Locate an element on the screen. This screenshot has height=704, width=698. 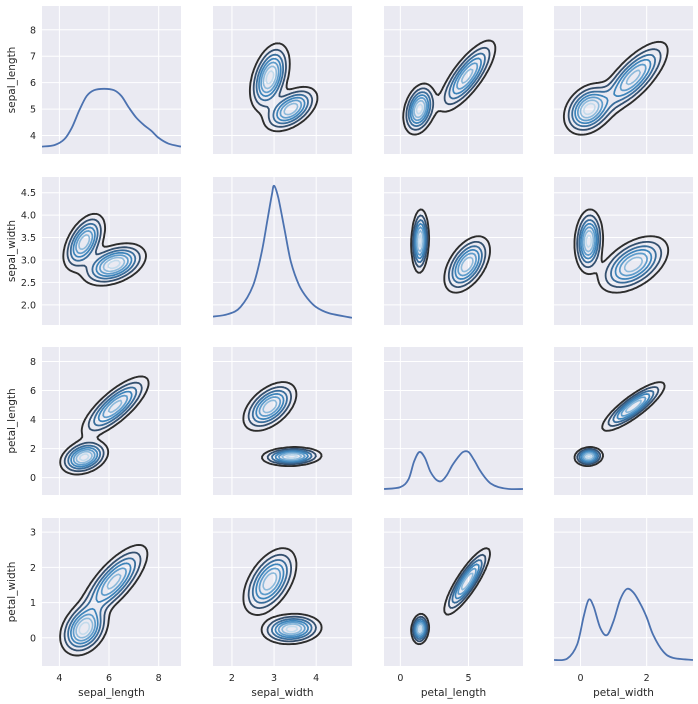
panel-sepal_length-vs-petal_length is located at coordinates (453, 80).